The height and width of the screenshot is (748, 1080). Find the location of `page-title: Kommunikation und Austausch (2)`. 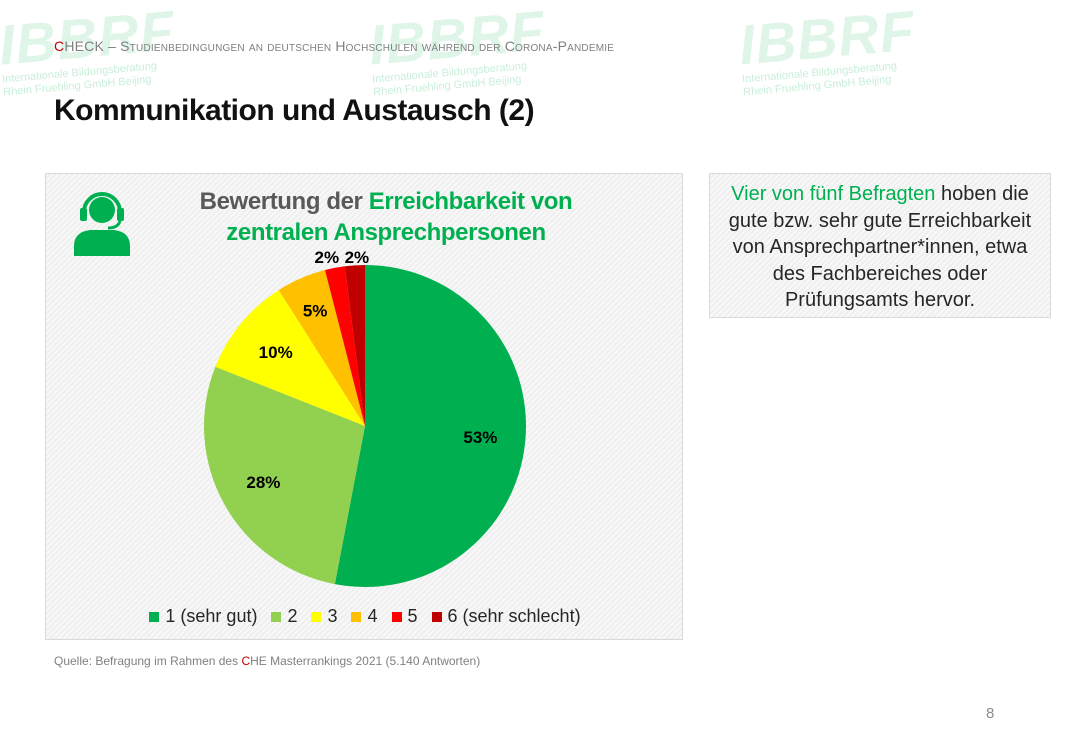

page-title: Kommunikation und Austausch (2) is located at coordinates (294, 110).